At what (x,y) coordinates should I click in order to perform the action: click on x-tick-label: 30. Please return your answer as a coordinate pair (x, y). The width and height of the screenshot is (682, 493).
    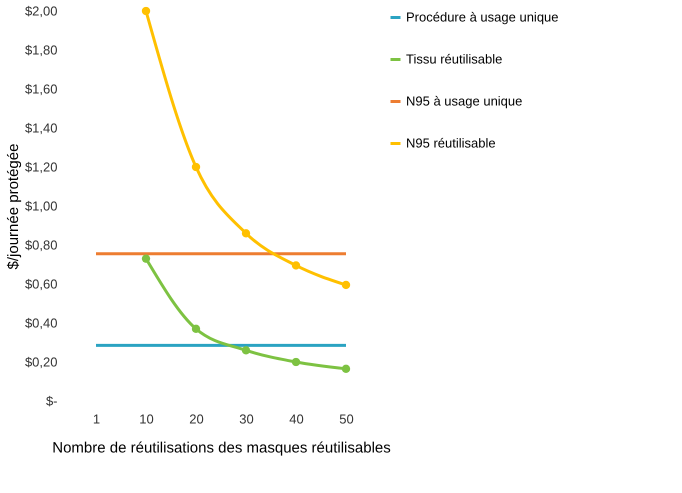
    Looking at the image, I should click on (246, 419).